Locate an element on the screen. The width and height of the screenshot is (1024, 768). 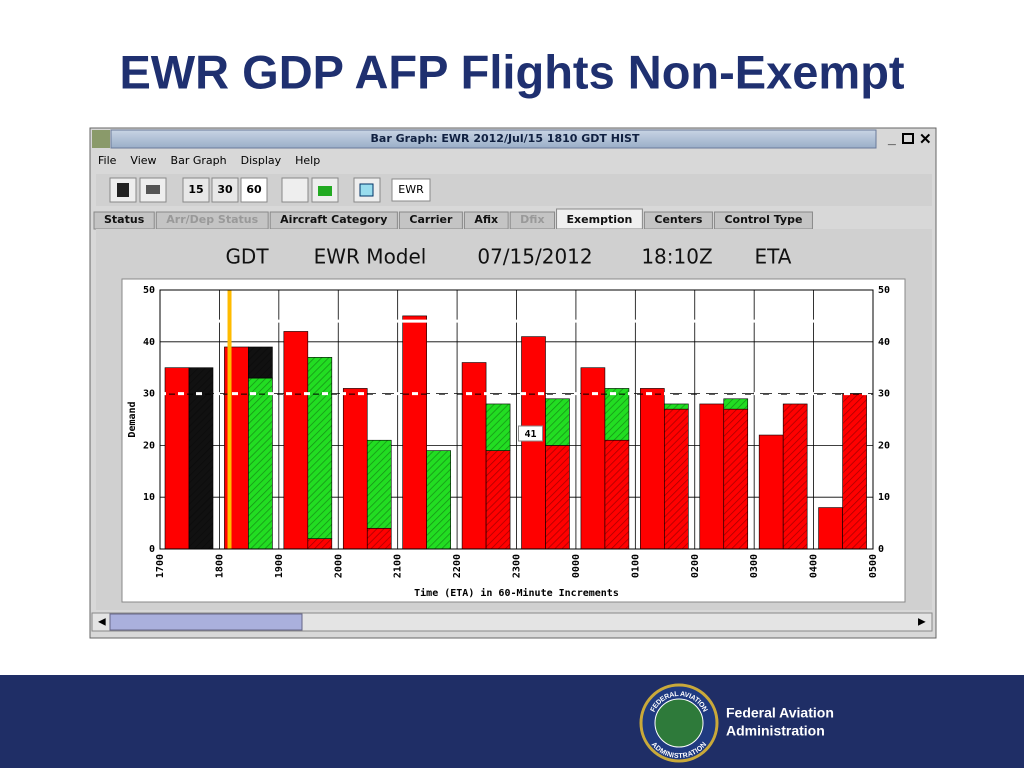
chart-heading: EWR Model is located at coordinates (370, 257).